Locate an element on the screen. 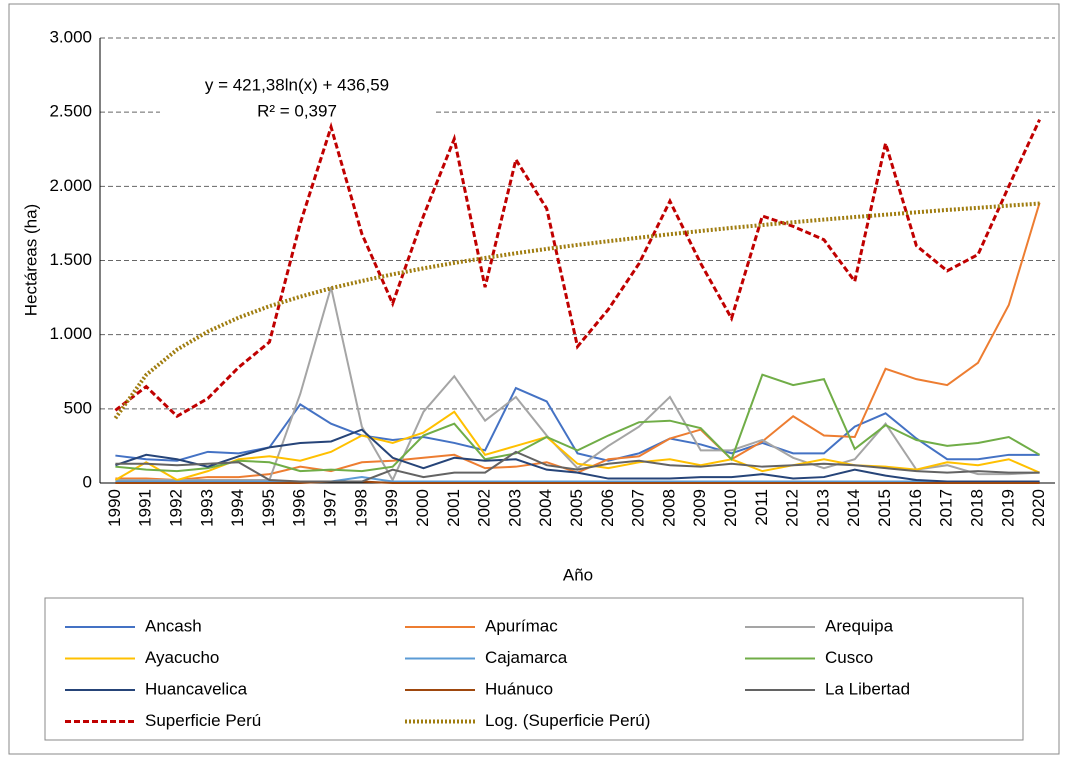  x-tick-label: 1994 is located at coordinates (237, 508).